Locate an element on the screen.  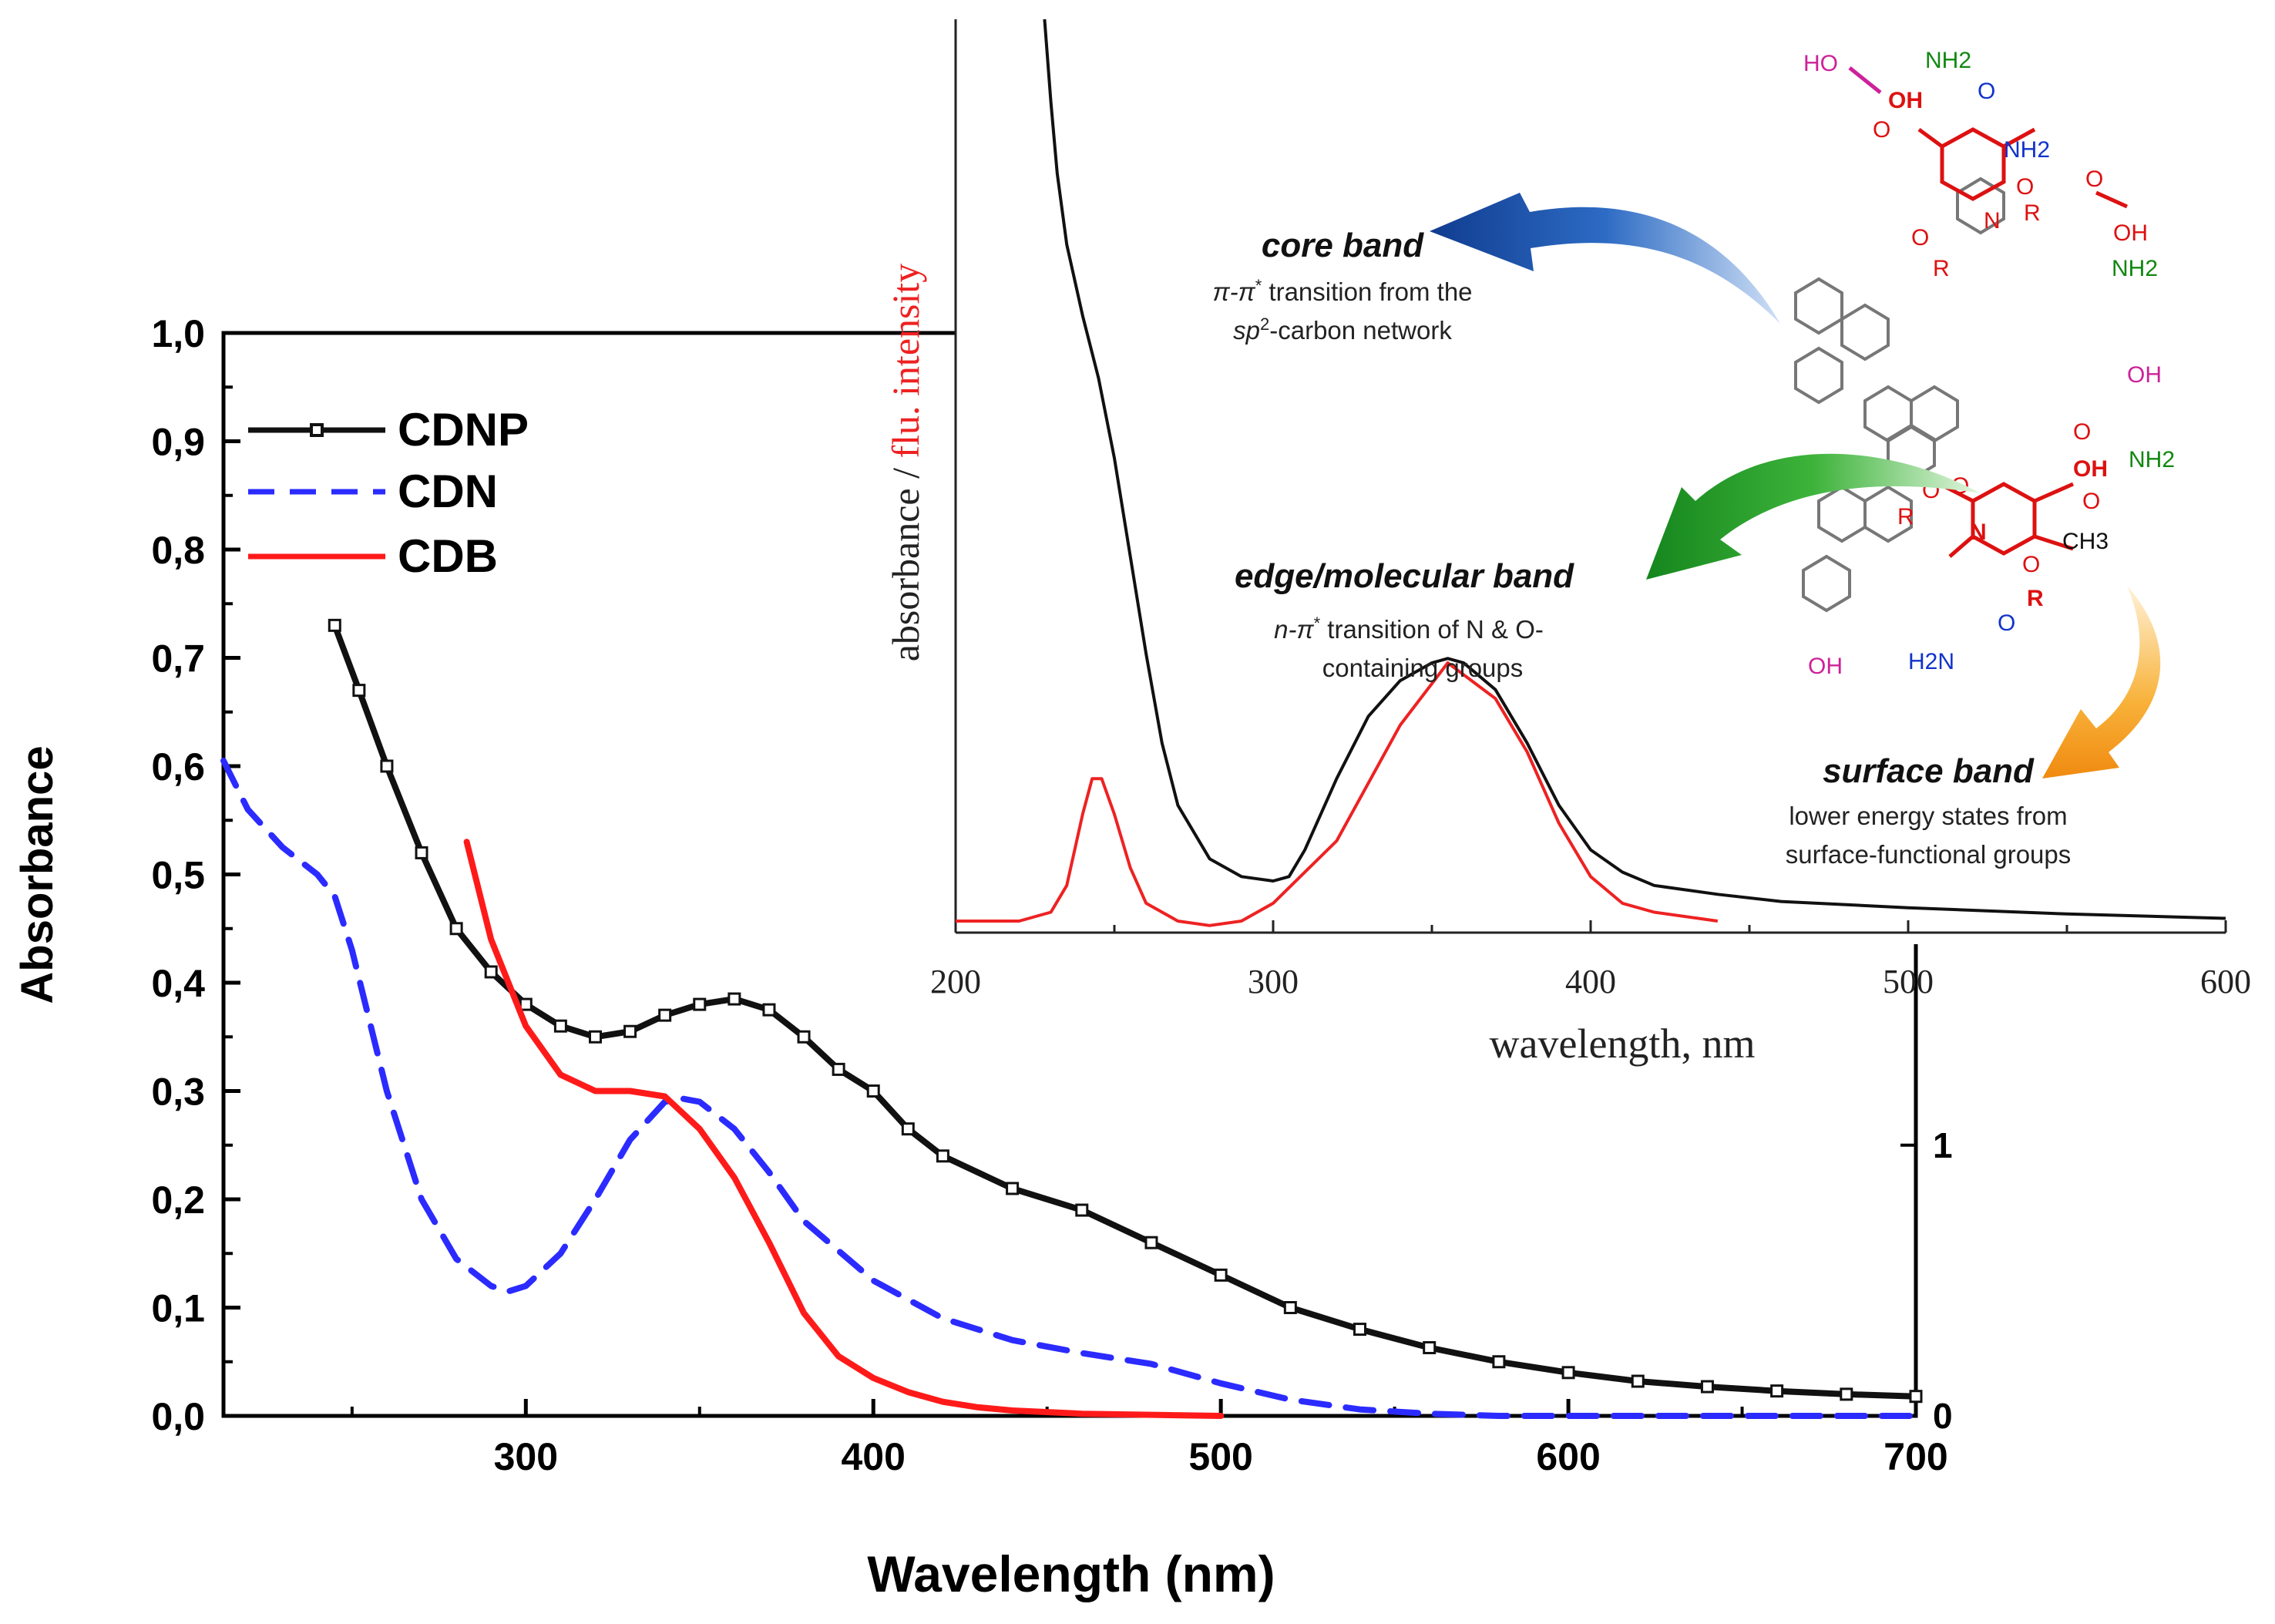
main-y-tick-label: 0,9 is located at coordinates (178, 442).